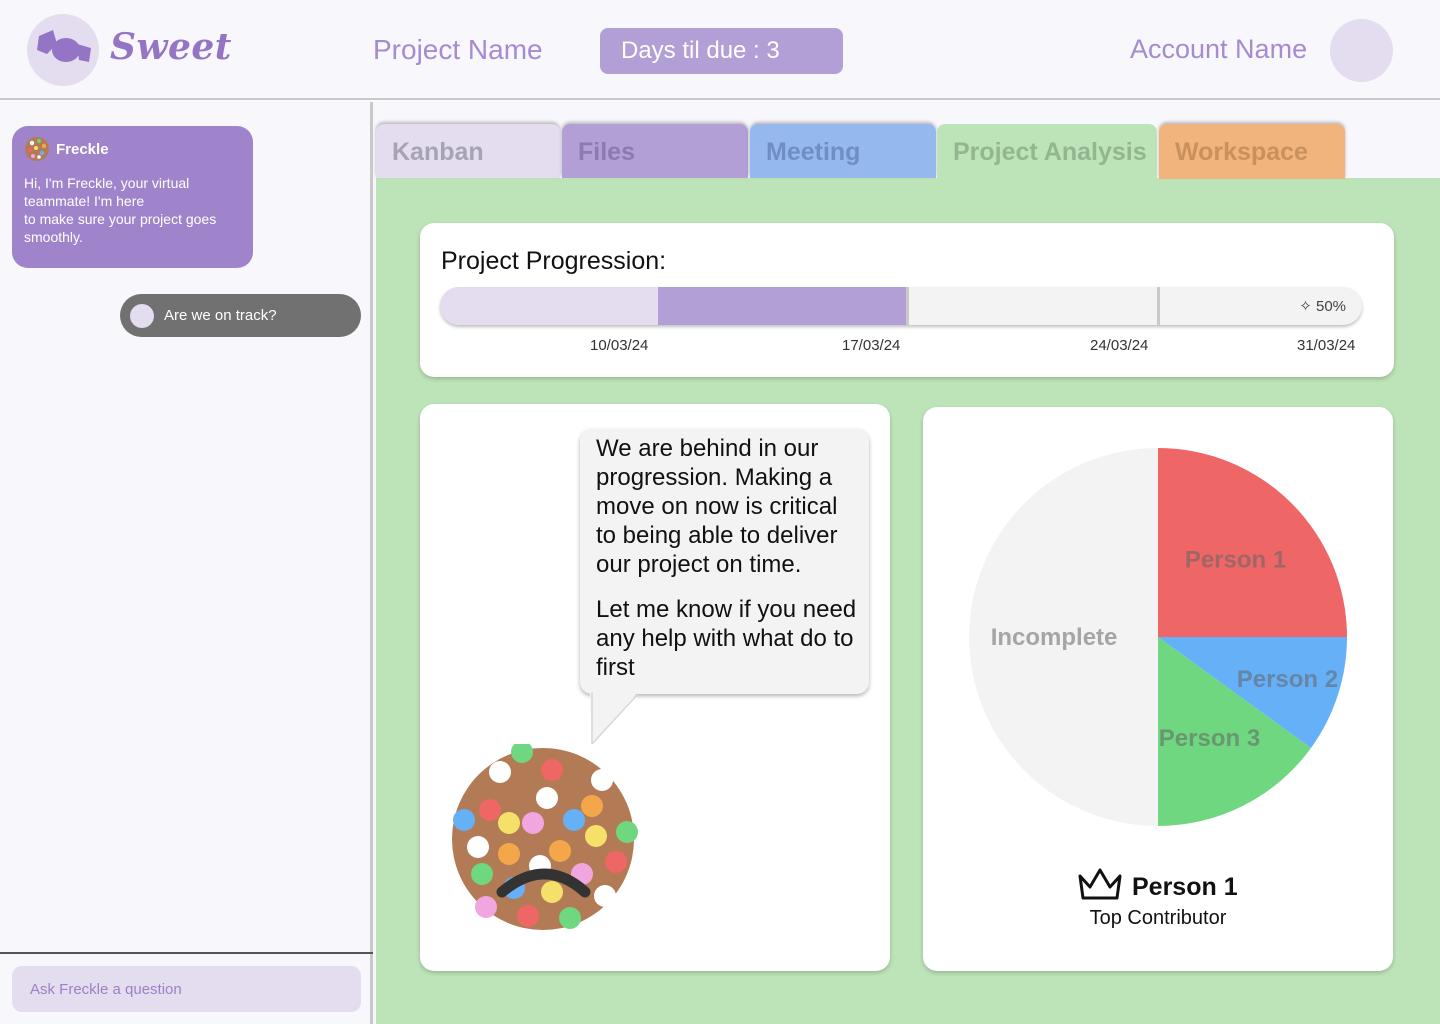 The height and width of the screenshot is (1024, 1440). I want to click on candy-icon, so click(64, 46).